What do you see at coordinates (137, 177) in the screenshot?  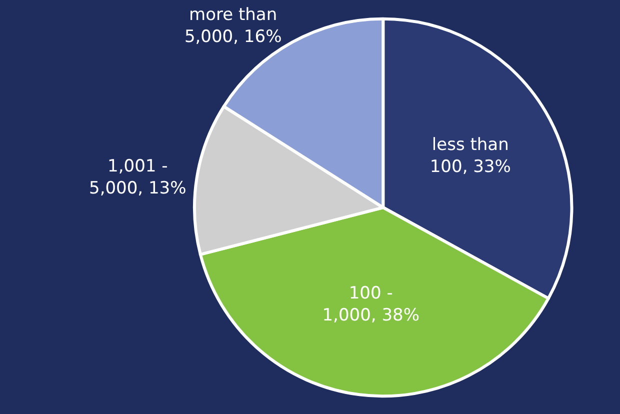 I see `slice-label: 1,001 - 5,000, 13%` at bounding box center [137, 177].